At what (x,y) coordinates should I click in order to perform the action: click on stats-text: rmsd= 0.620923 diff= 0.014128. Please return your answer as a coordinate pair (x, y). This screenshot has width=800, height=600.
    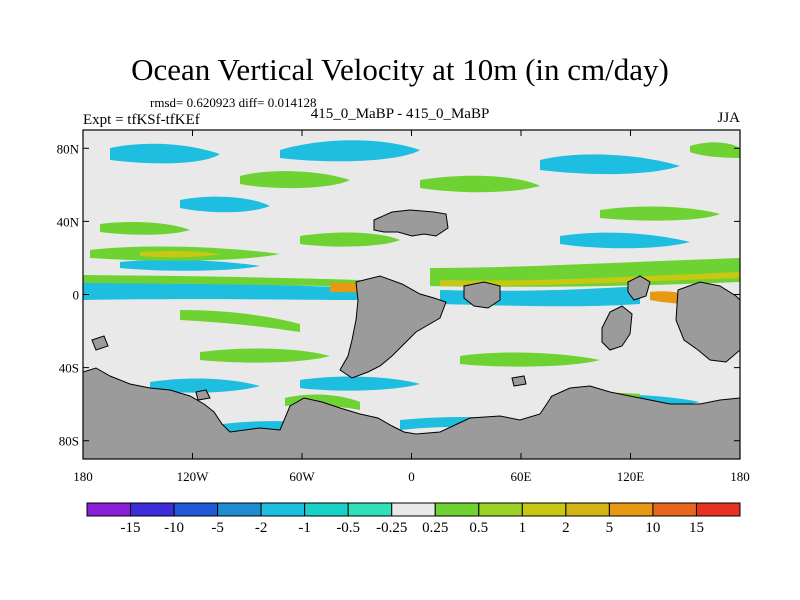
    Looking at the image, I should click on (233, 102).